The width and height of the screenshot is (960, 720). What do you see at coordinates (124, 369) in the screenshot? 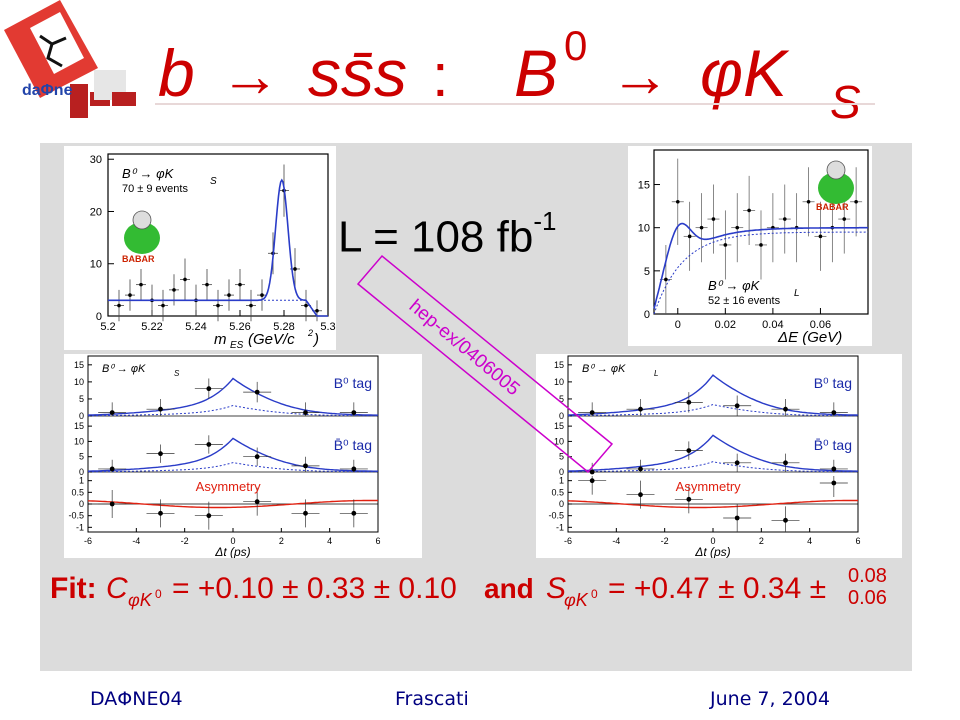
I see `dt-phiks-channel-label: B⁰ → φK` at bounding box center [124, 369].